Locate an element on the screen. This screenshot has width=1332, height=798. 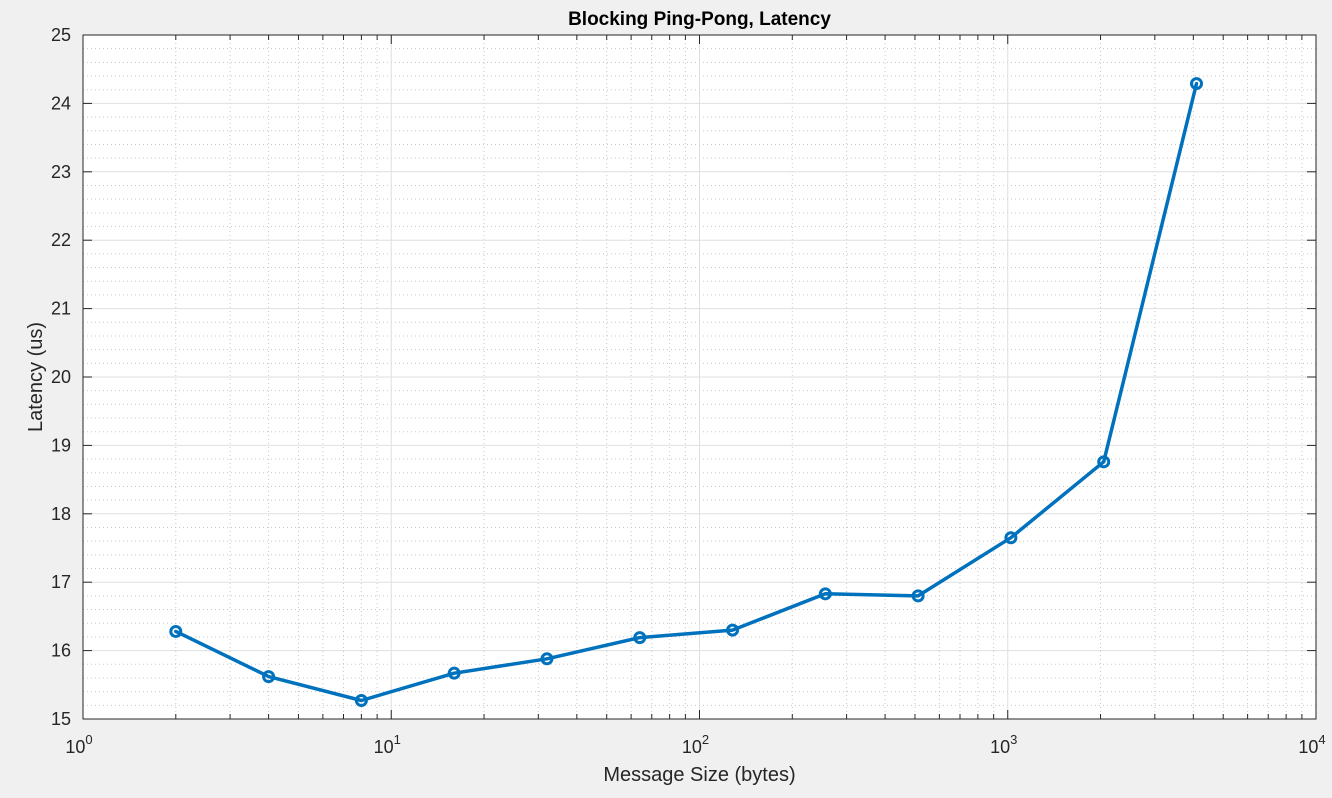
x-tick-label: 10² is located at coordinates (695, 744).